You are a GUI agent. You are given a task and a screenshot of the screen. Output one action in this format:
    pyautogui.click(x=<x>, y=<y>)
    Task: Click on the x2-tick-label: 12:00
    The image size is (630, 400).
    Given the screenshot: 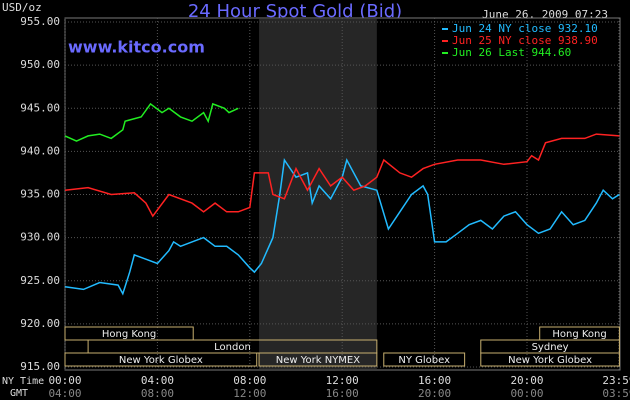 What is the action you would take?
    pyautogui.click(x=249, y=393)
    